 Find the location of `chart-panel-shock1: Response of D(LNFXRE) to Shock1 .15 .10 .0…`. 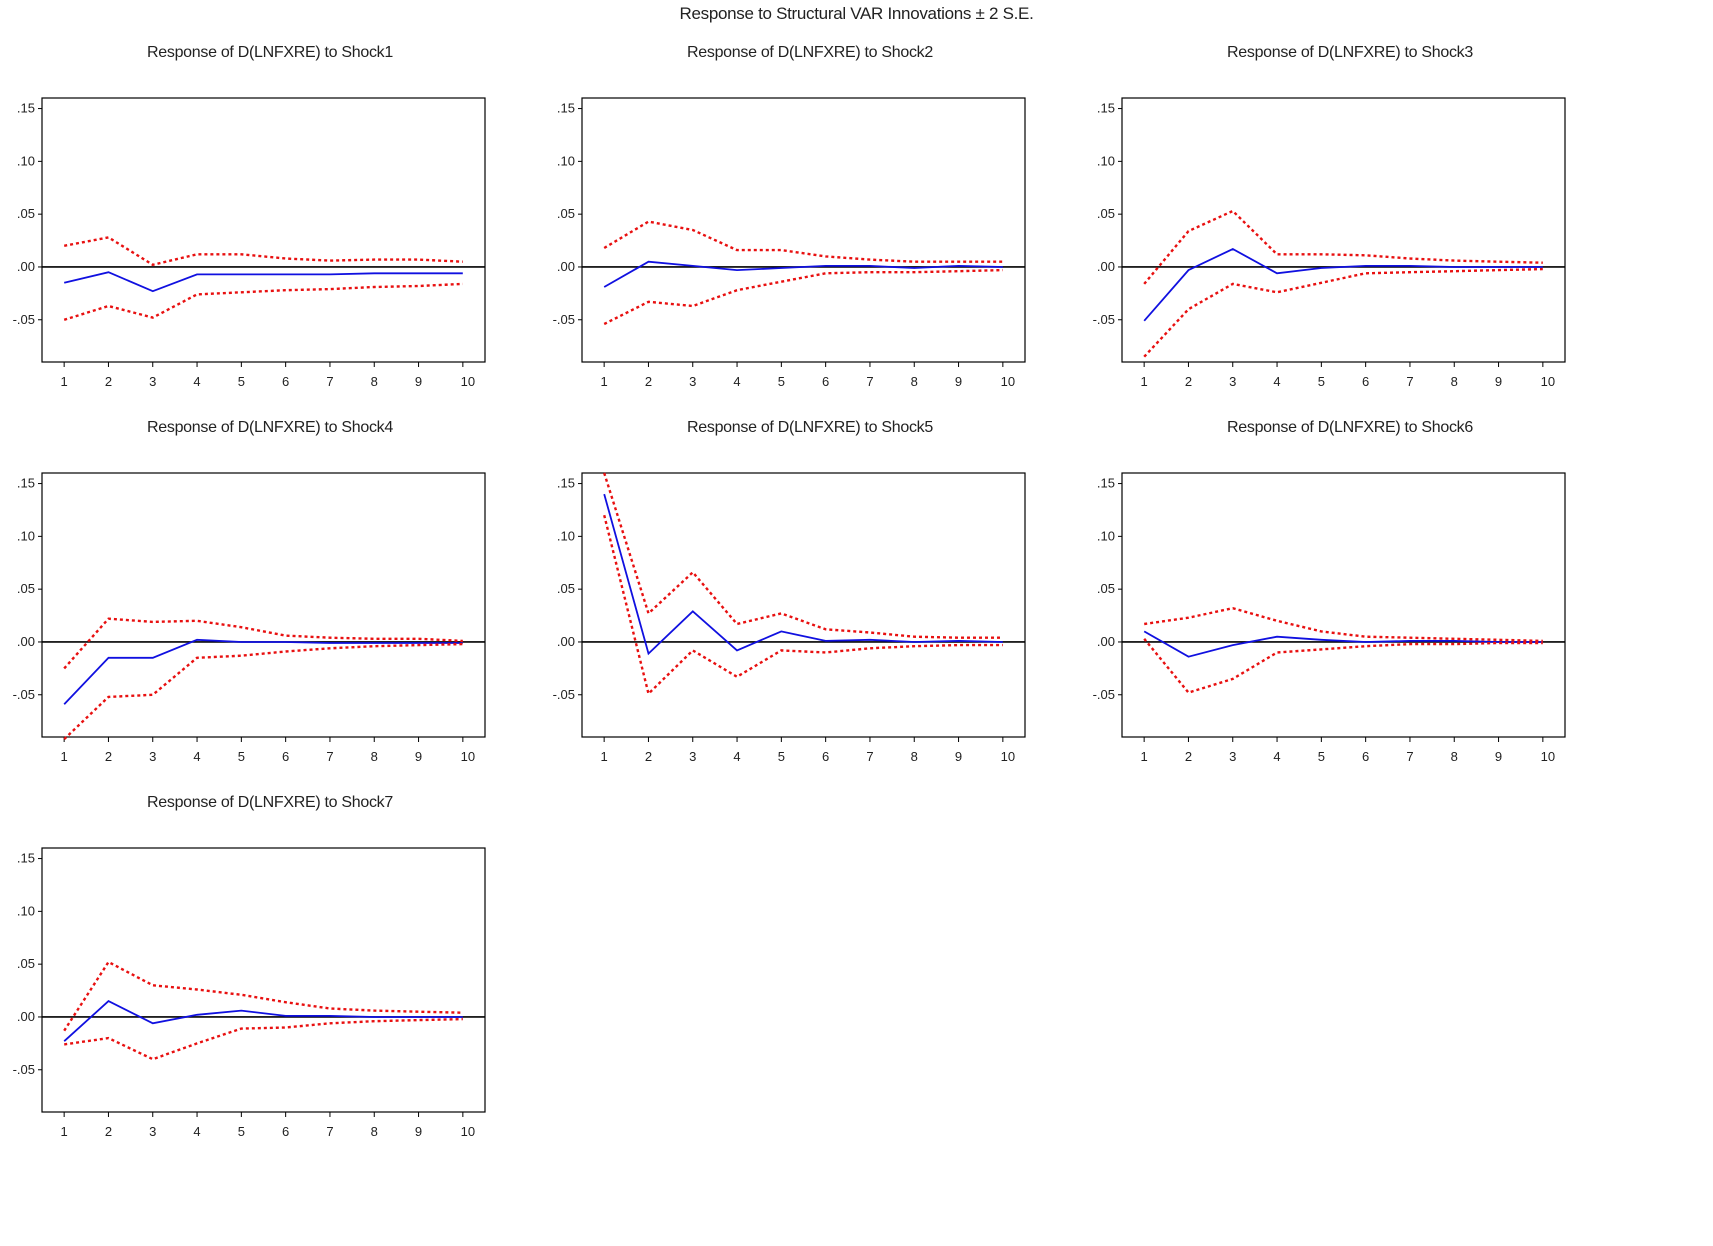

chart-panel-shock1: Response of D(LNFXRE) to Shock1 .15 .10 .0… is located at coordinates (270, 239).